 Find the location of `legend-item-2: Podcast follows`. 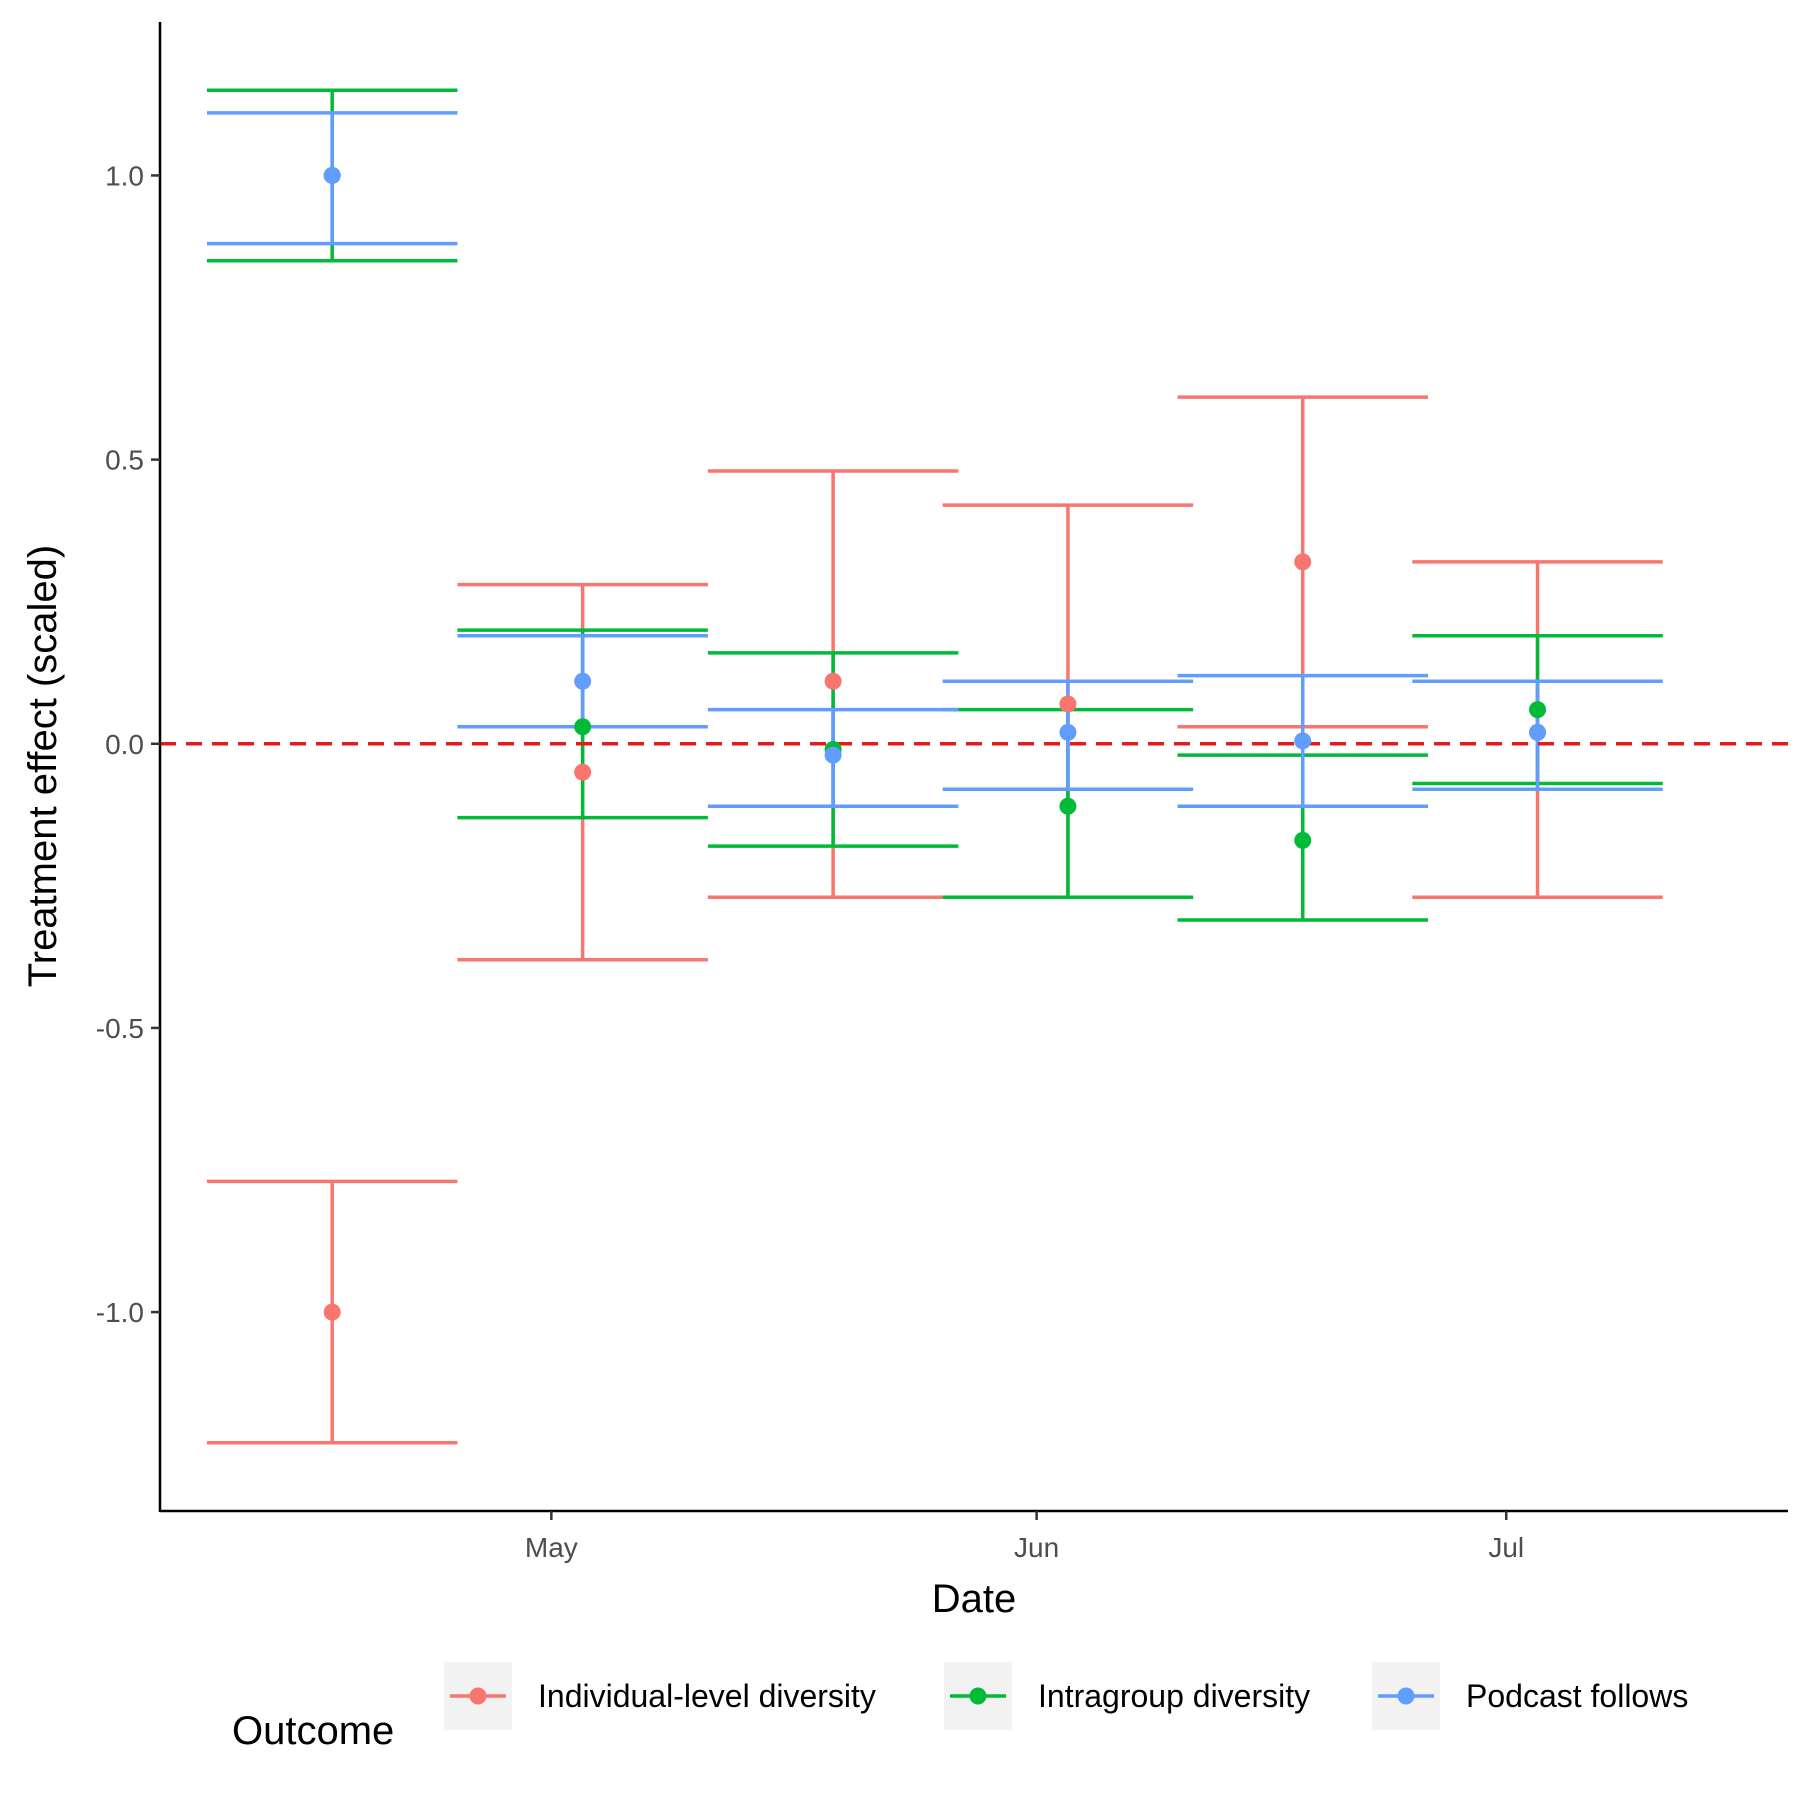

legend-item-2: Podcast follows is located at coordinates (1530, 1696).